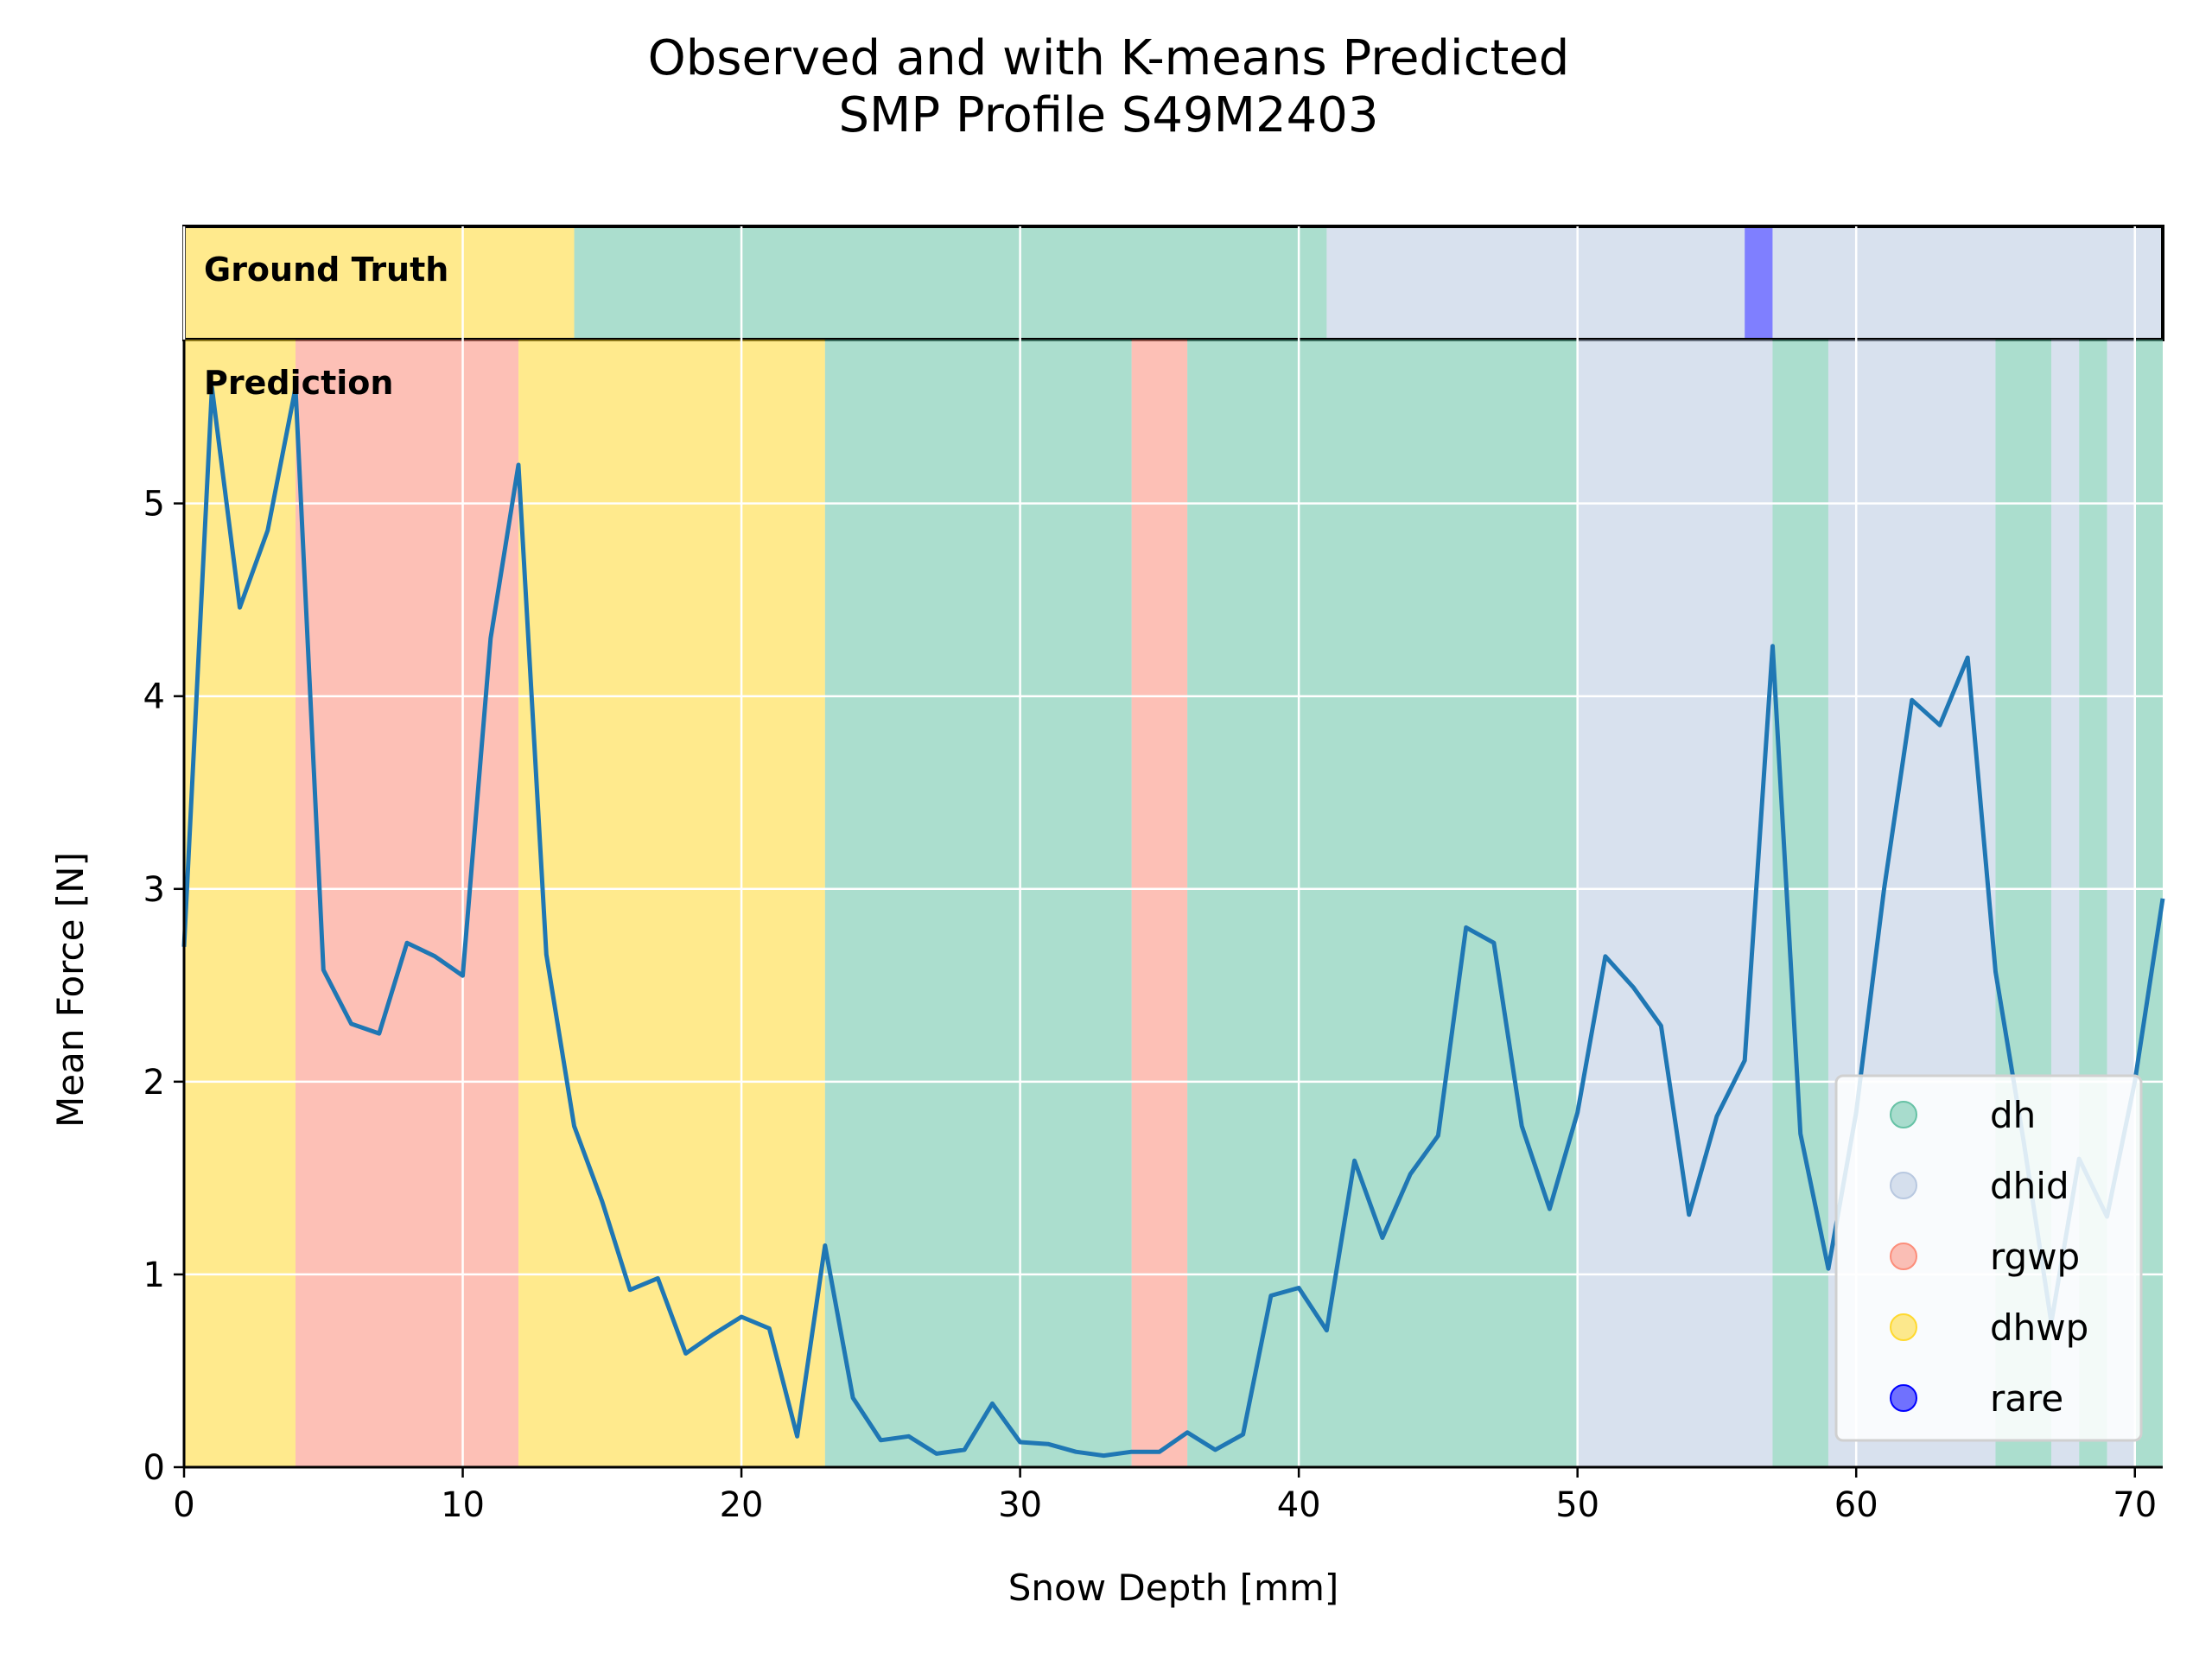 This screenshot has height=1659, width=2212. Describe the element at coordinates (1020, 1505) in the screenshot. I see `x-tick-label: 30` at that location.